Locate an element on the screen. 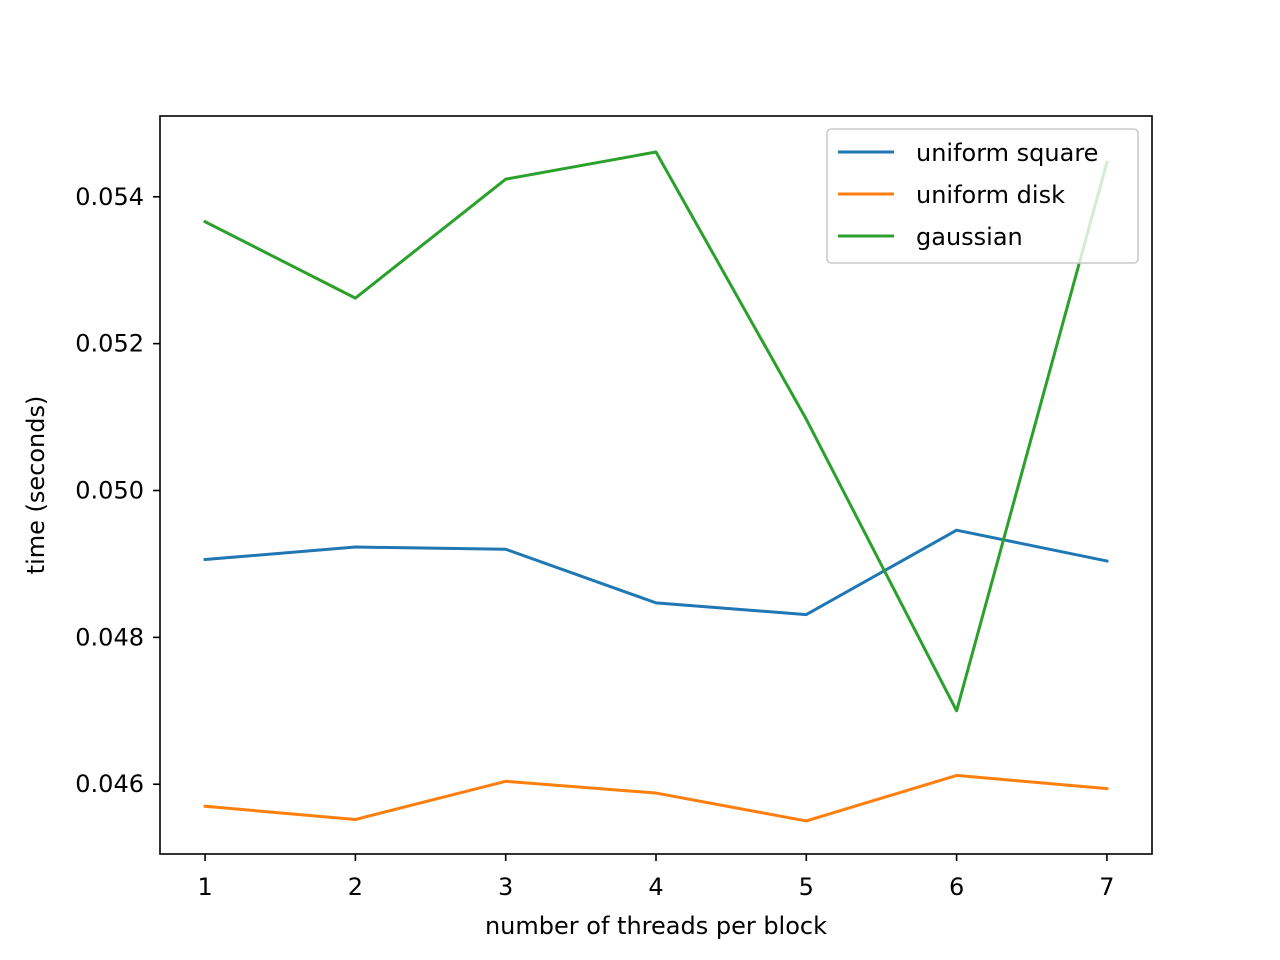  series-line-uniform-disk is located at coordinates (656, 798).